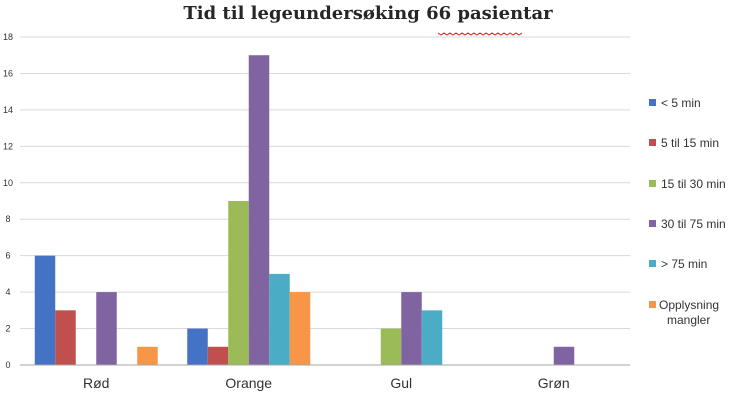 This screenshot has width=738, height=401. Describe the element at coordinates (7, 292) in the screenshot. I see `y-tick-label: 4` at that location.